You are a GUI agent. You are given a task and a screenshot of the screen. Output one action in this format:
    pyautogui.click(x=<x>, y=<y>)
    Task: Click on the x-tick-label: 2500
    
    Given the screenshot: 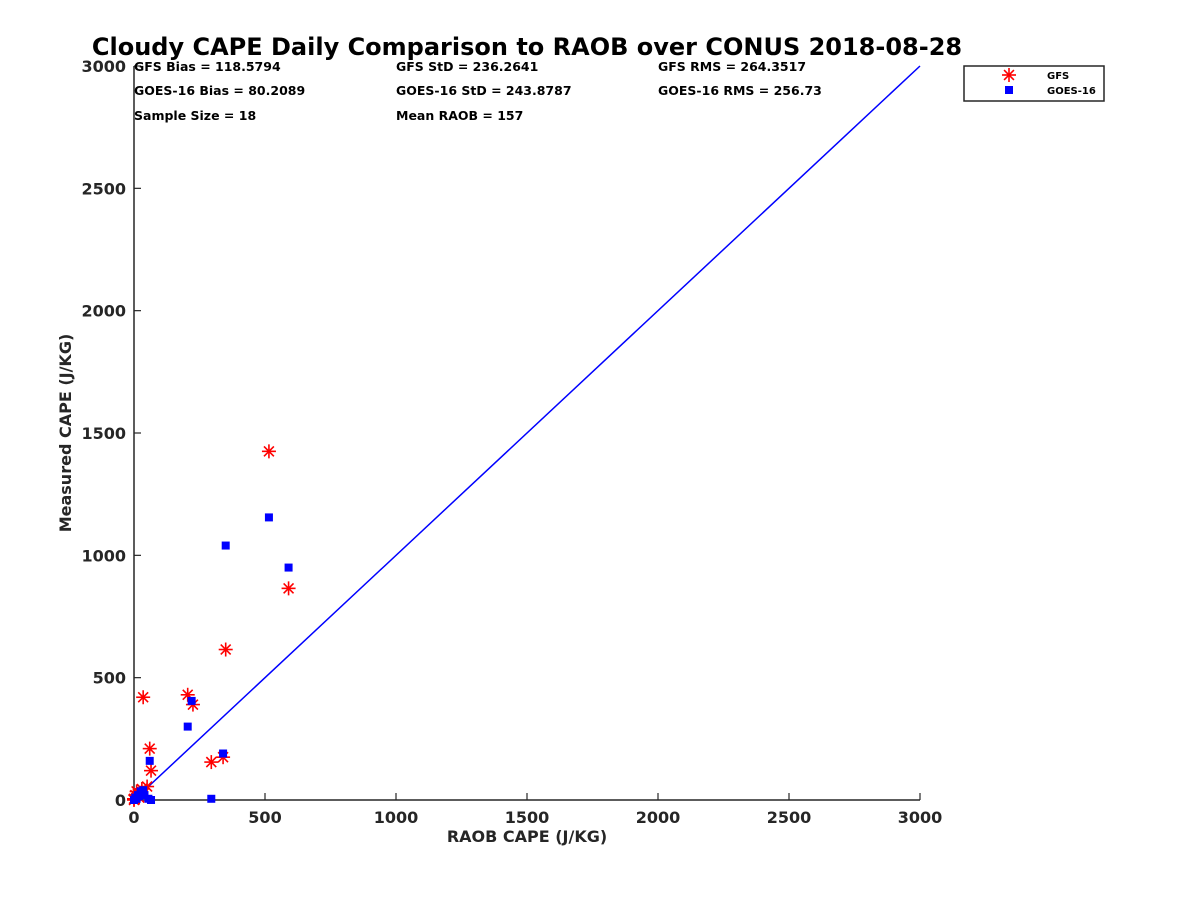 What is the action you would take?
    pyautogui.click(x=789, y=817)
    